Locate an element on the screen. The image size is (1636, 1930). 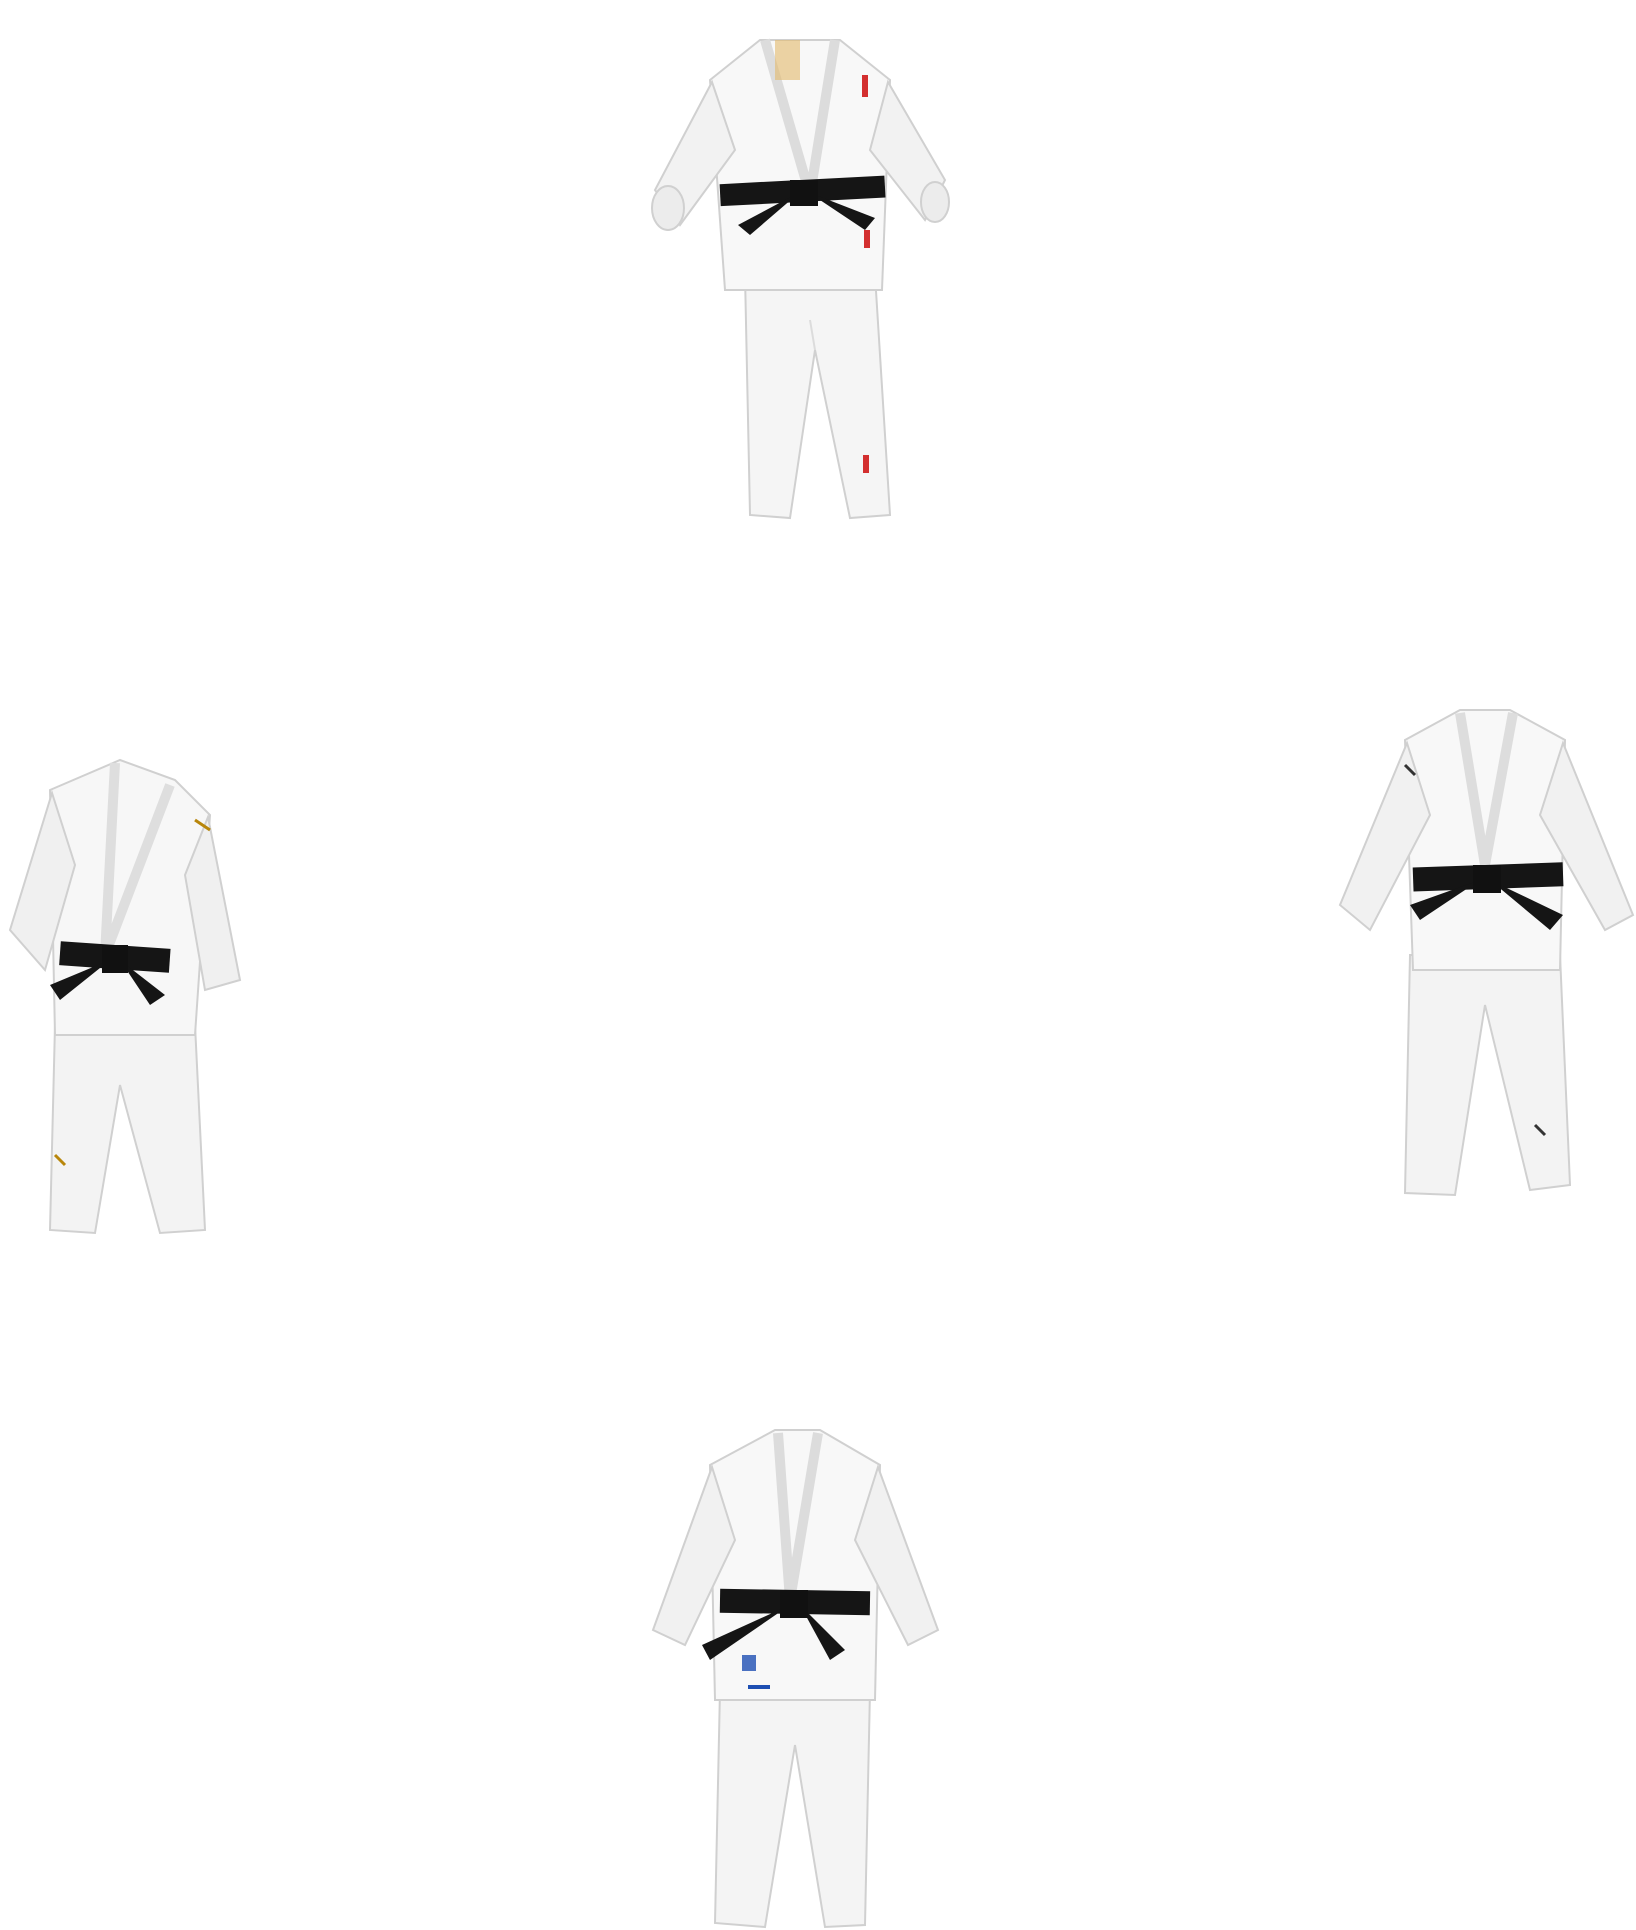
judogi-bottom-image is located at coordinates (795, 1679).